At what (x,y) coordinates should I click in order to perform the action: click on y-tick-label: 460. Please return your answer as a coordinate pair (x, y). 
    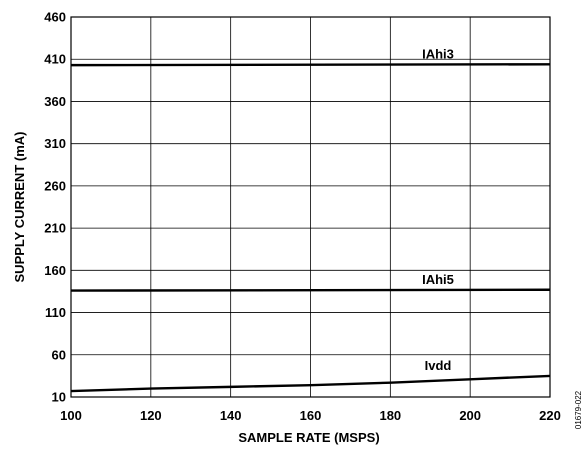
    Looking at the image, I should click on (55, 17).